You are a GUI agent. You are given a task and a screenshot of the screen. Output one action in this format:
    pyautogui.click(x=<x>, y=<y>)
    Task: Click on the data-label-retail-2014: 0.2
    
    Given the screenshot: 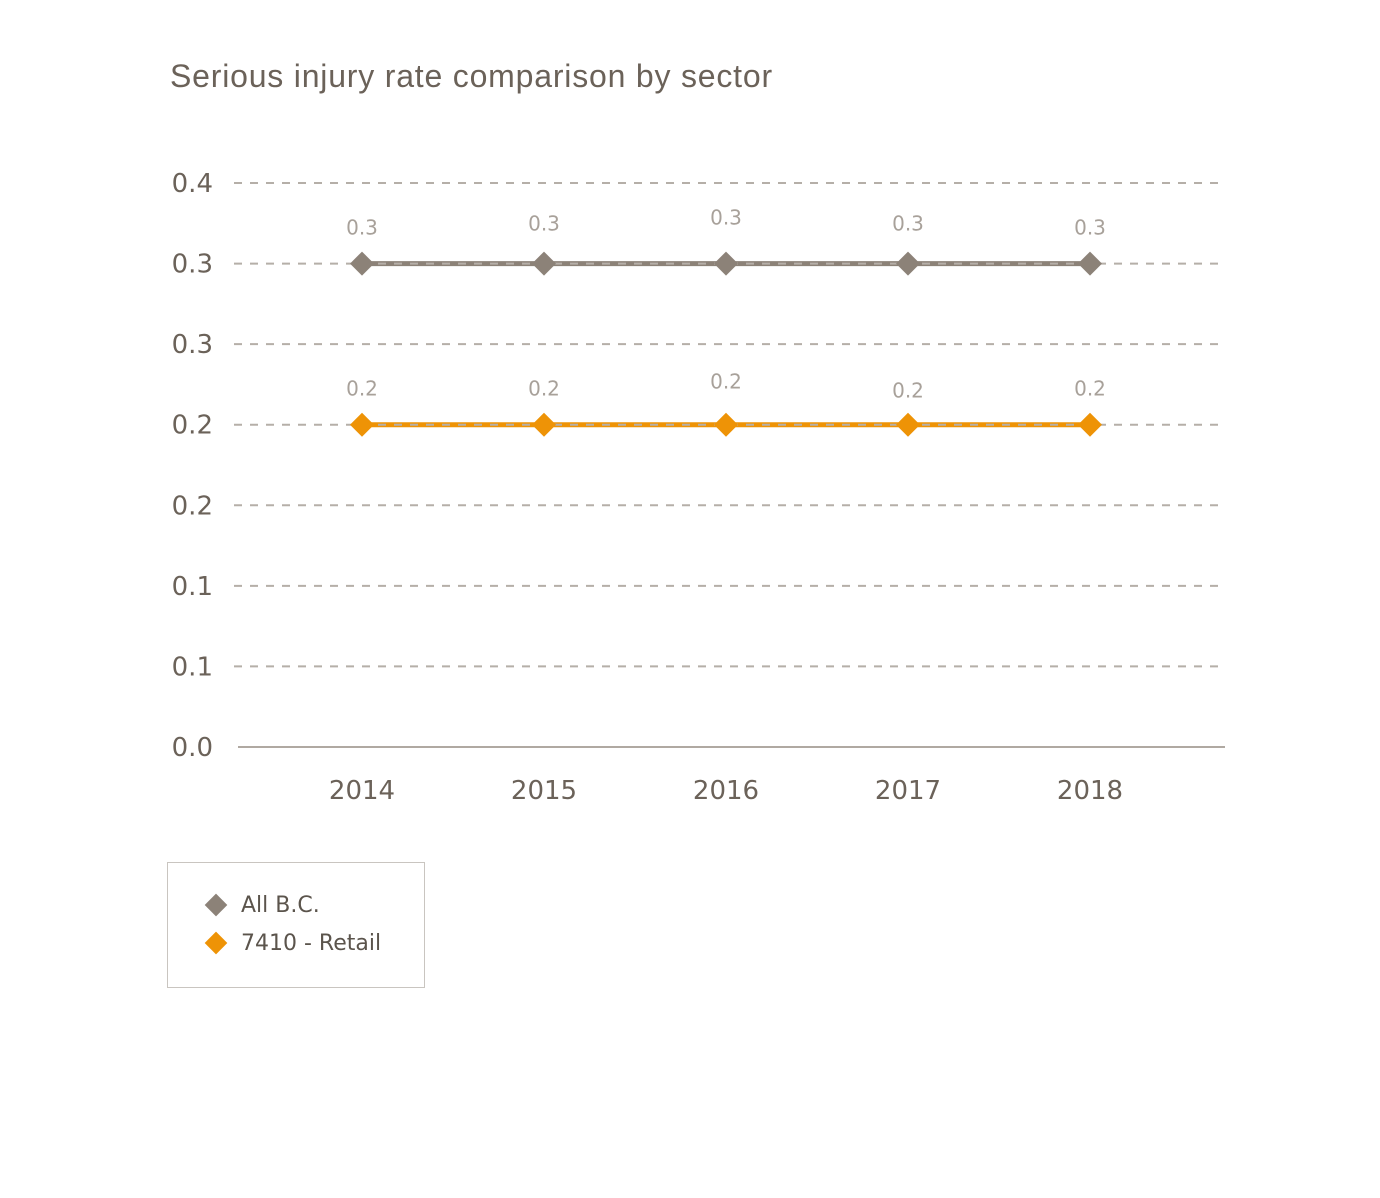 What is the action you would take?
    pyautogui.click(x=362, y=389)
    